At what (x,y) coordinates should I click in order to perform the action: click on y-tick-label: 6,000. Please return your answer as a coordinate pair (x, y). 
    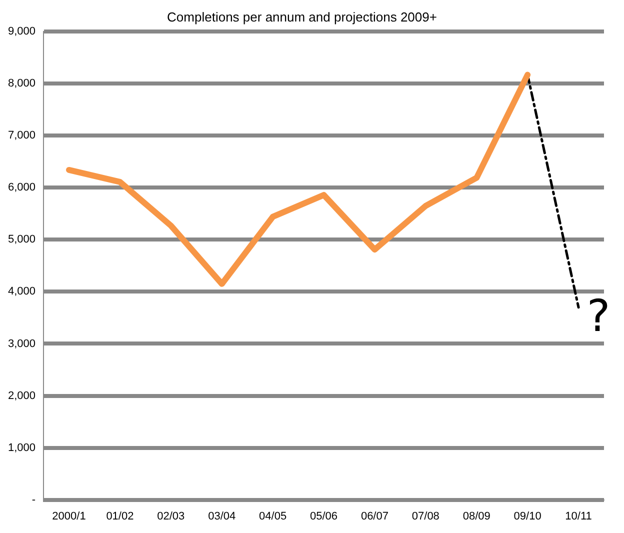
    Looking at the image, I should click on (22, 188).